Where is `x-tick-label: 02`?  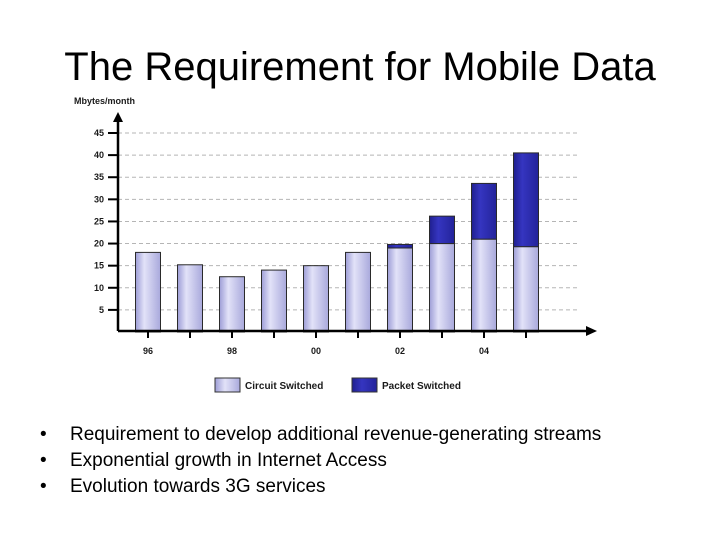 x-tick-label: 02 is located at coordinates (400, 351).